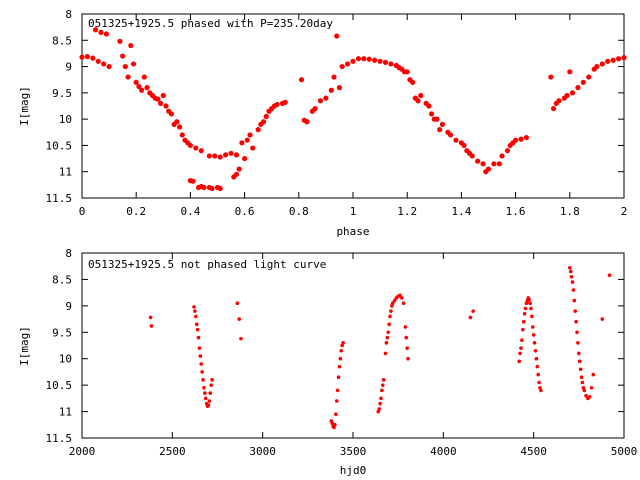 Image resolution: width=640 pixels, height=480 pixels. I want to click on unphased-x-tick-label: 5000, so click(624, 451).